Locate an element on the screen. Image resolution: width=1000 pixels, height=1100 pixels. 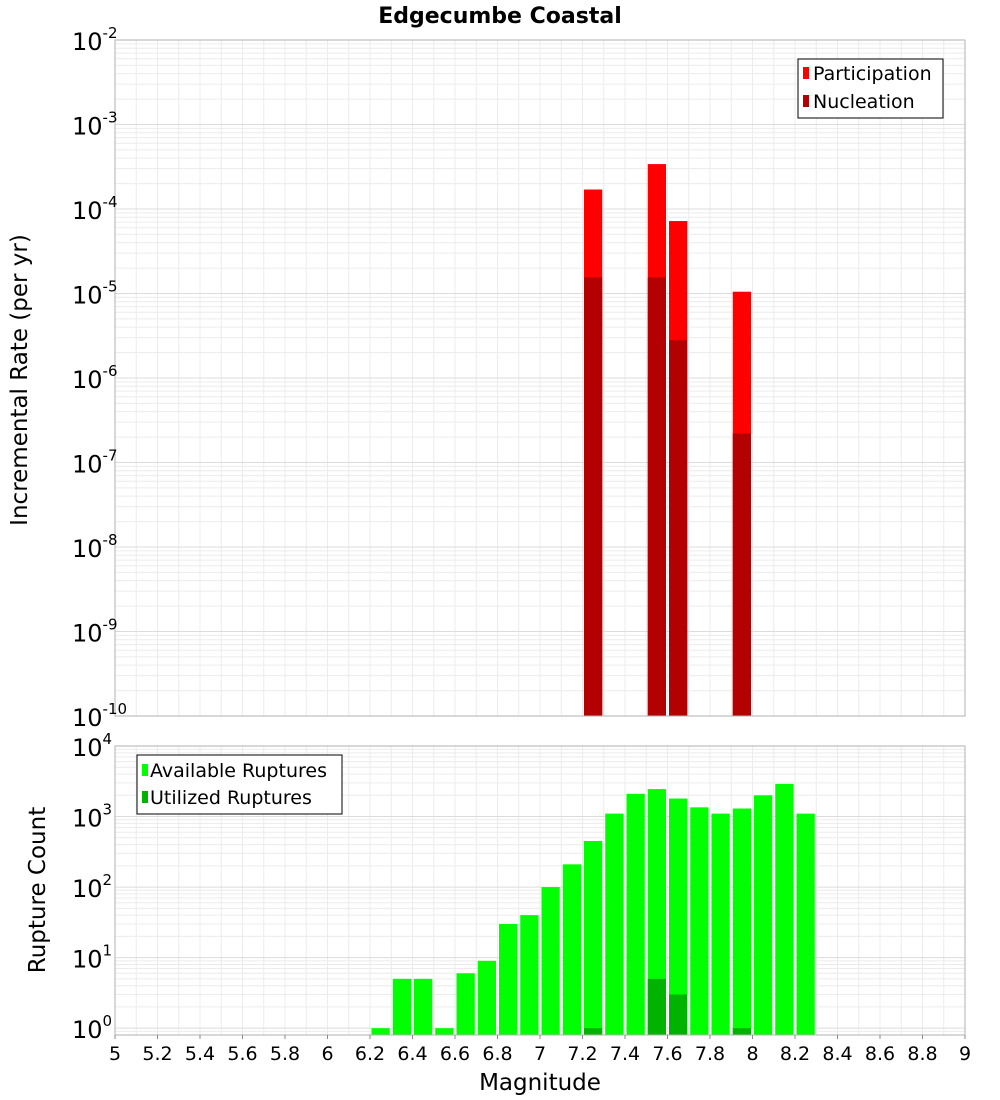
bottom-legend-box is located at coordinates (239, 784).